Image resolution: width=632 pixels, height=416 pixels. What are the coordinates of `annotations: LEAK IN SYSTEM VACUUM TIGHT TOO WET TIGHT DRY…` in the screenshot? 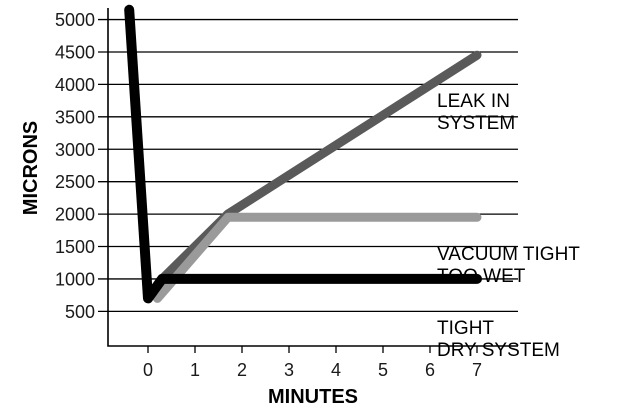 It's located at (508, 226).